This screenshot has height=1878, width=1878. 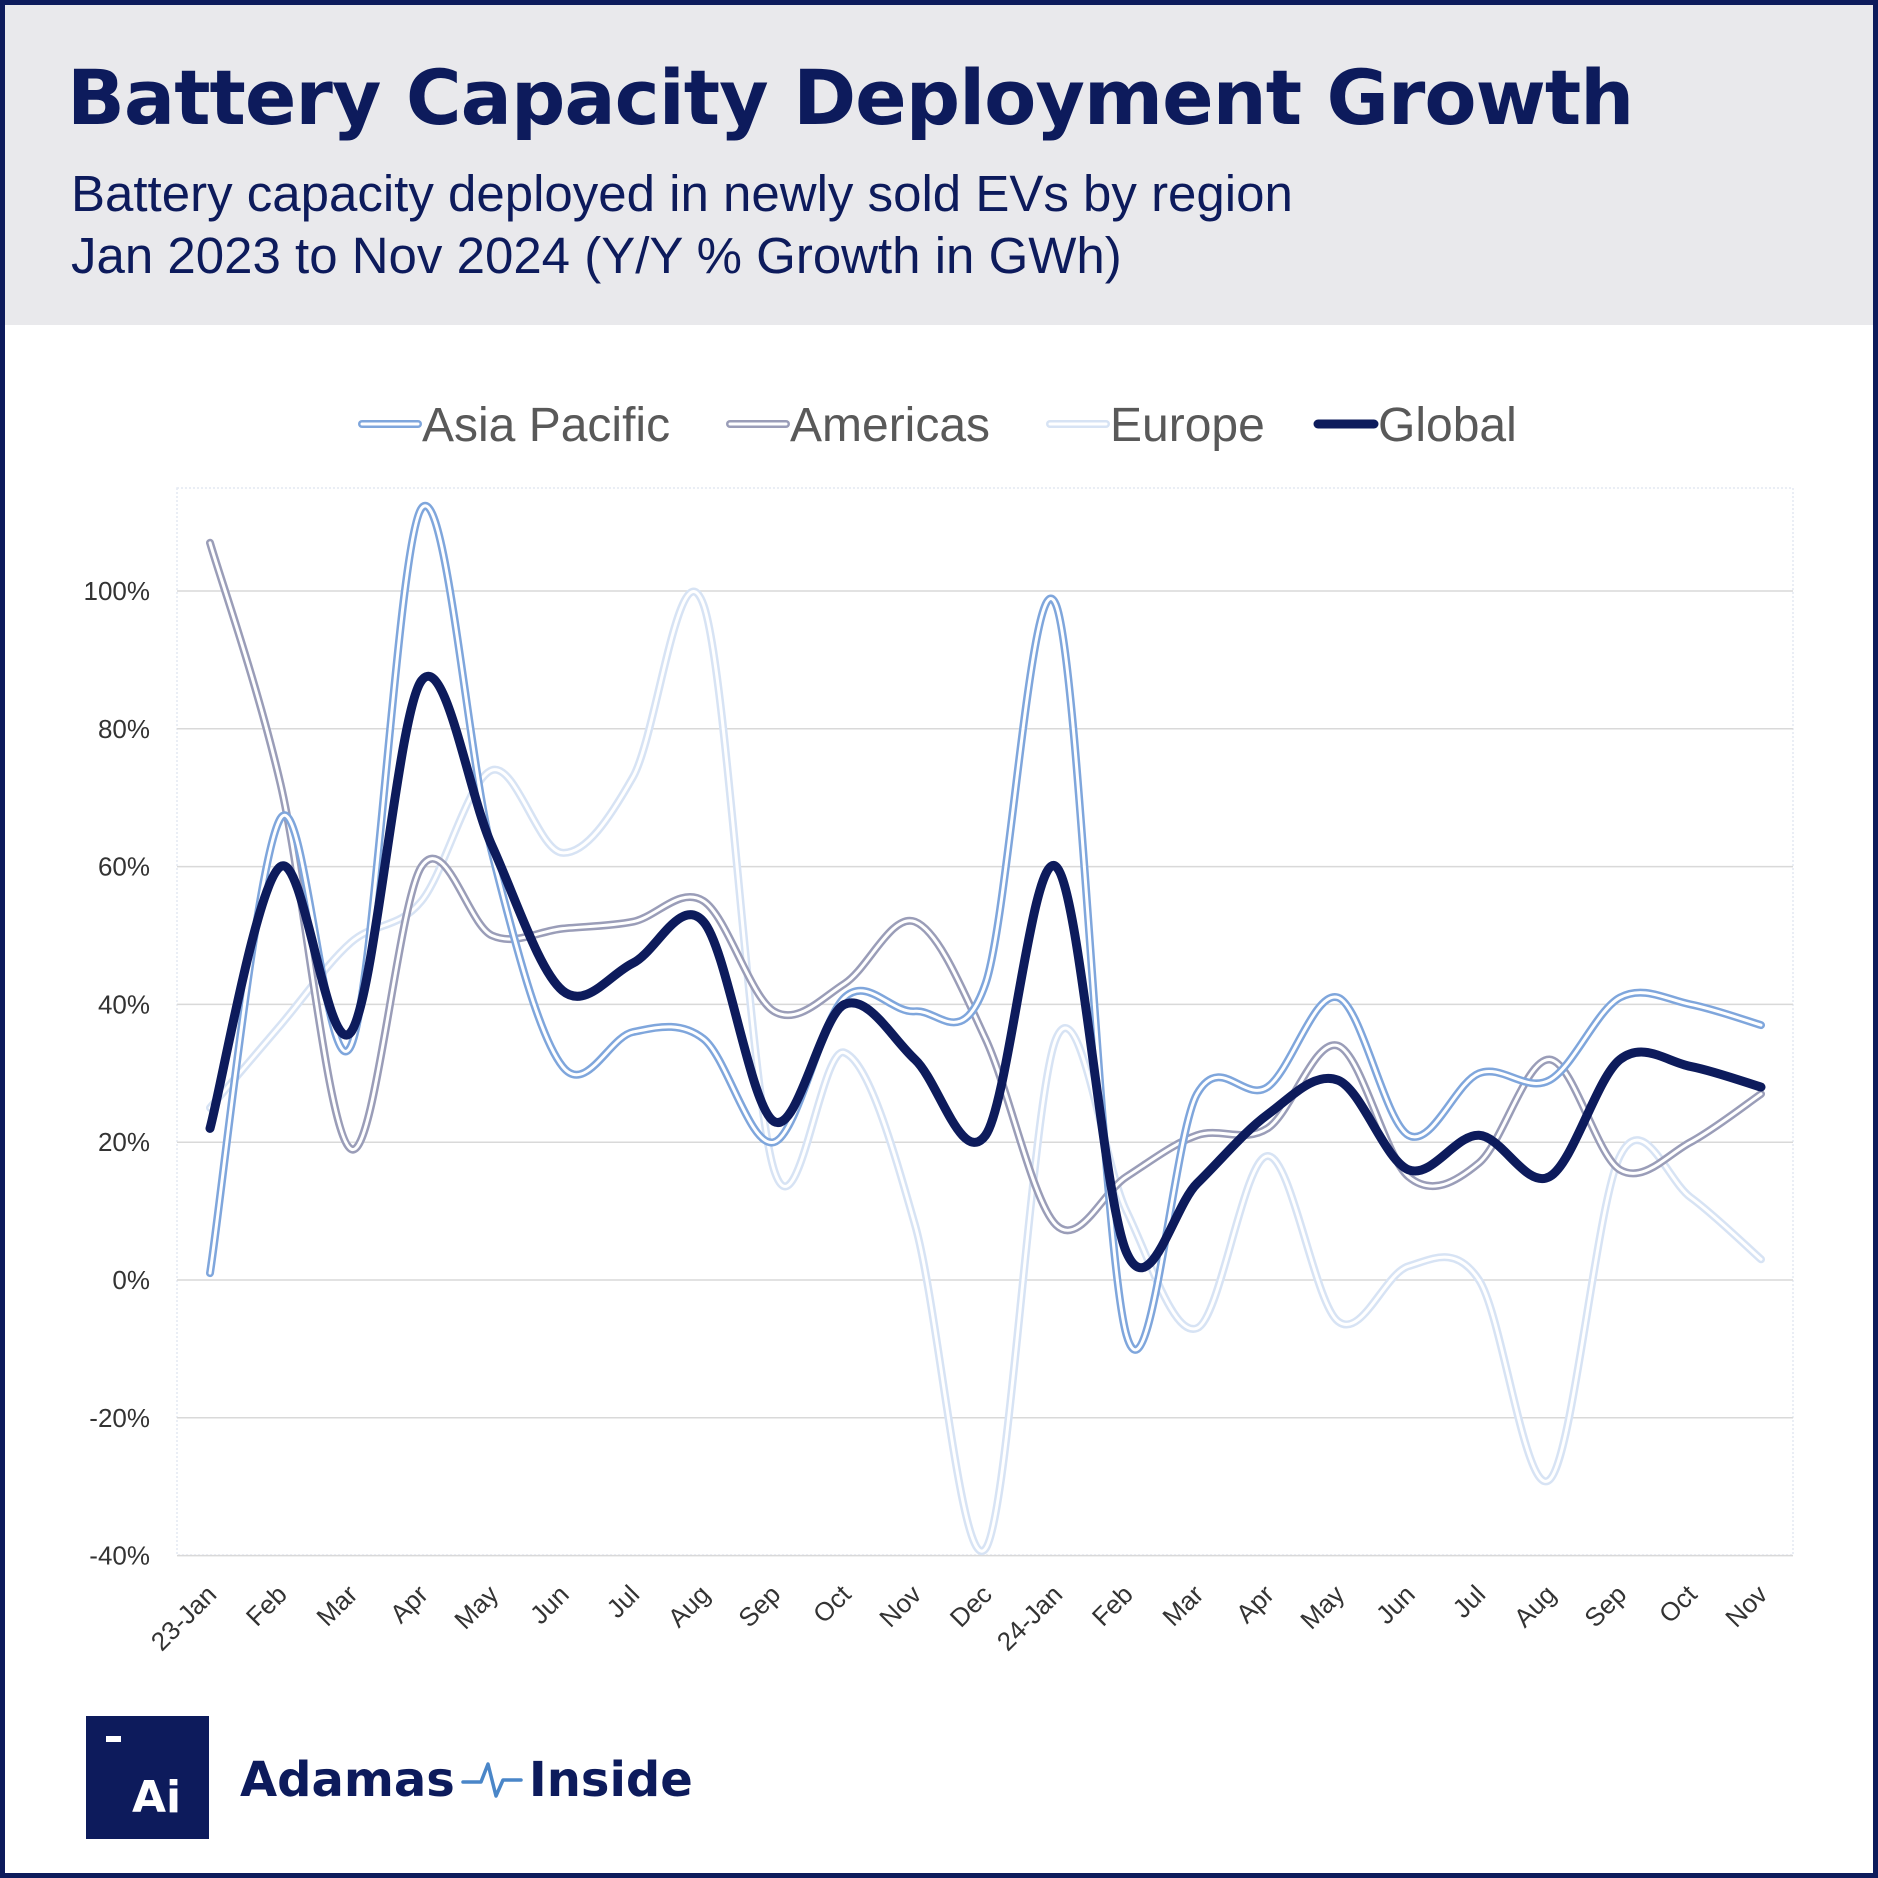 I want to click on y-tick-label: 40%, so click(x=124, y=1004).